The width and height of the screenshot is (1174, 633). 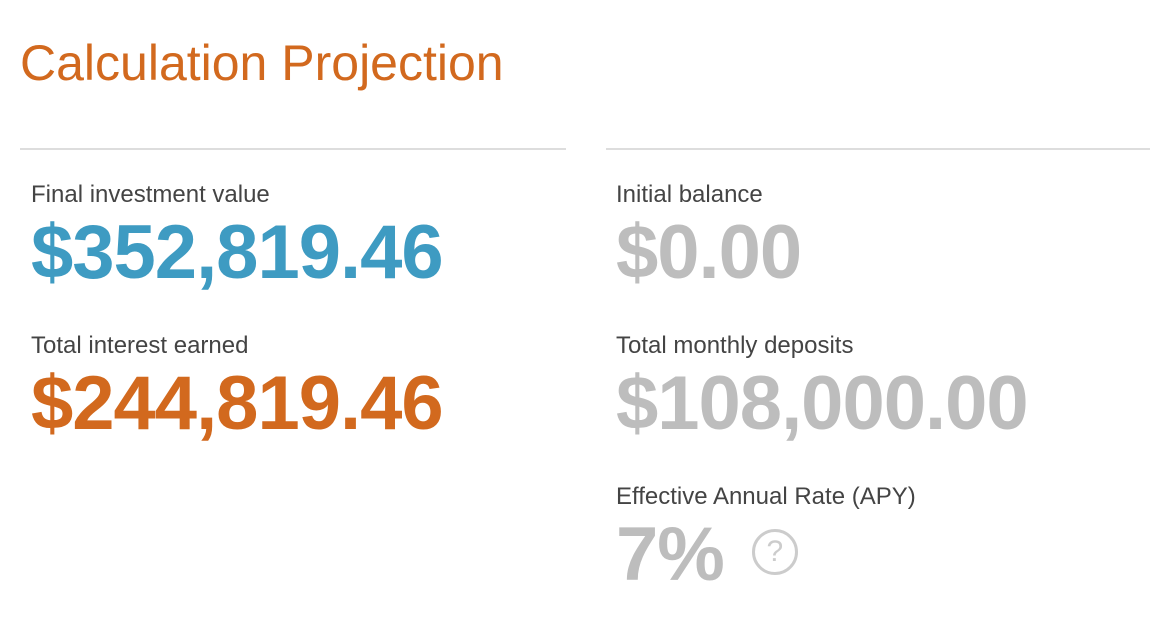 What do you see at coordinates (689, 194) in the screenshot?
I see `stat-label: Initial balance` at bounding box center [689, 194].